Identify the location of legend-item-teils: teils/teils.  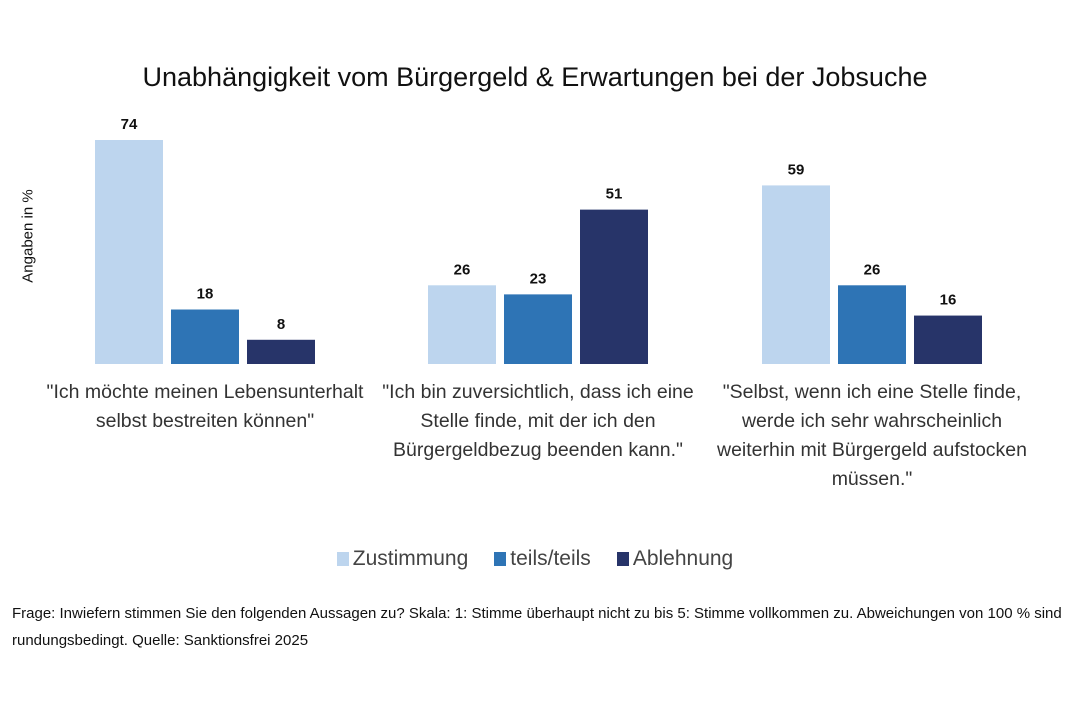
(542, 559).